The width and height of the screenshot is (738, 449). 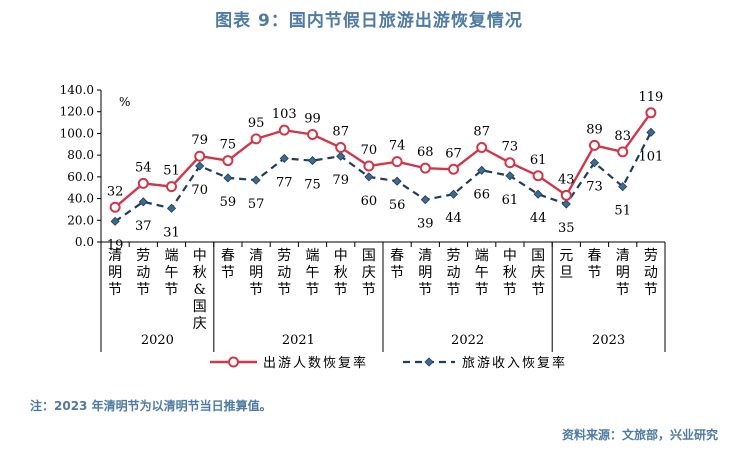 I want to click on revenue-data-label: 39, so click(x=425, y=224).